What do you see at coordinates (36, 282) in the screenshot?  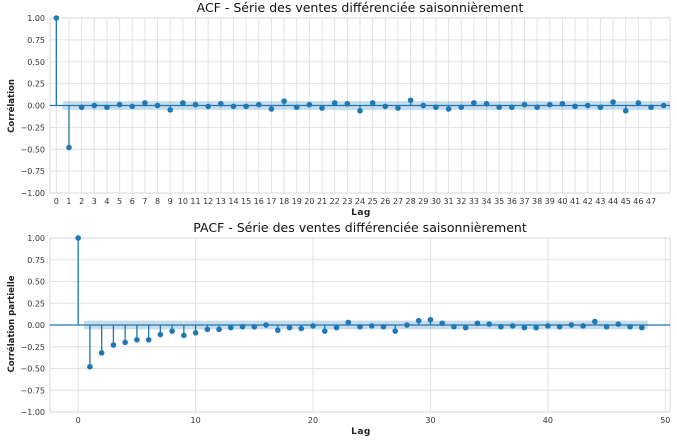 I see `y-tick-label: 0.50` at bounding box center [36, 282].